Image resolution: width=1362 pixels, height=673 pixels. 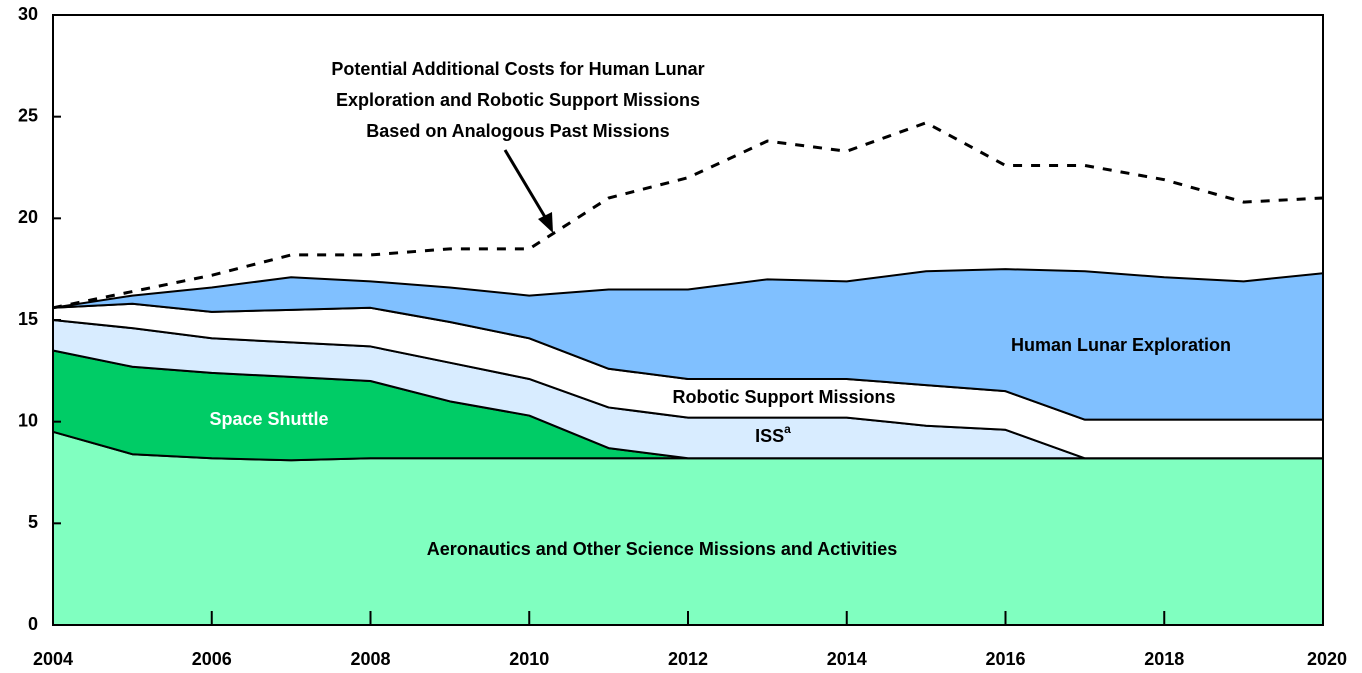 What do you see at coordinates (28, 115) in the screenshot?
I see `y-tick-label: 25` at bounding box center [28, 115].